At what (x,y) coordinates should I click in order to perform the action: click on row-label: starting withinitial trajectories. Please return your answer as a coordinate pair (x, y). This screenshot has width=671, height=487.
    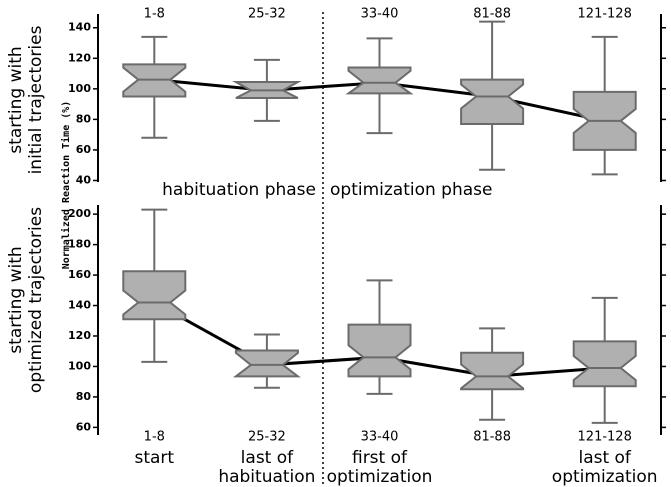
    Looking at the image, I should click on (26, 99).